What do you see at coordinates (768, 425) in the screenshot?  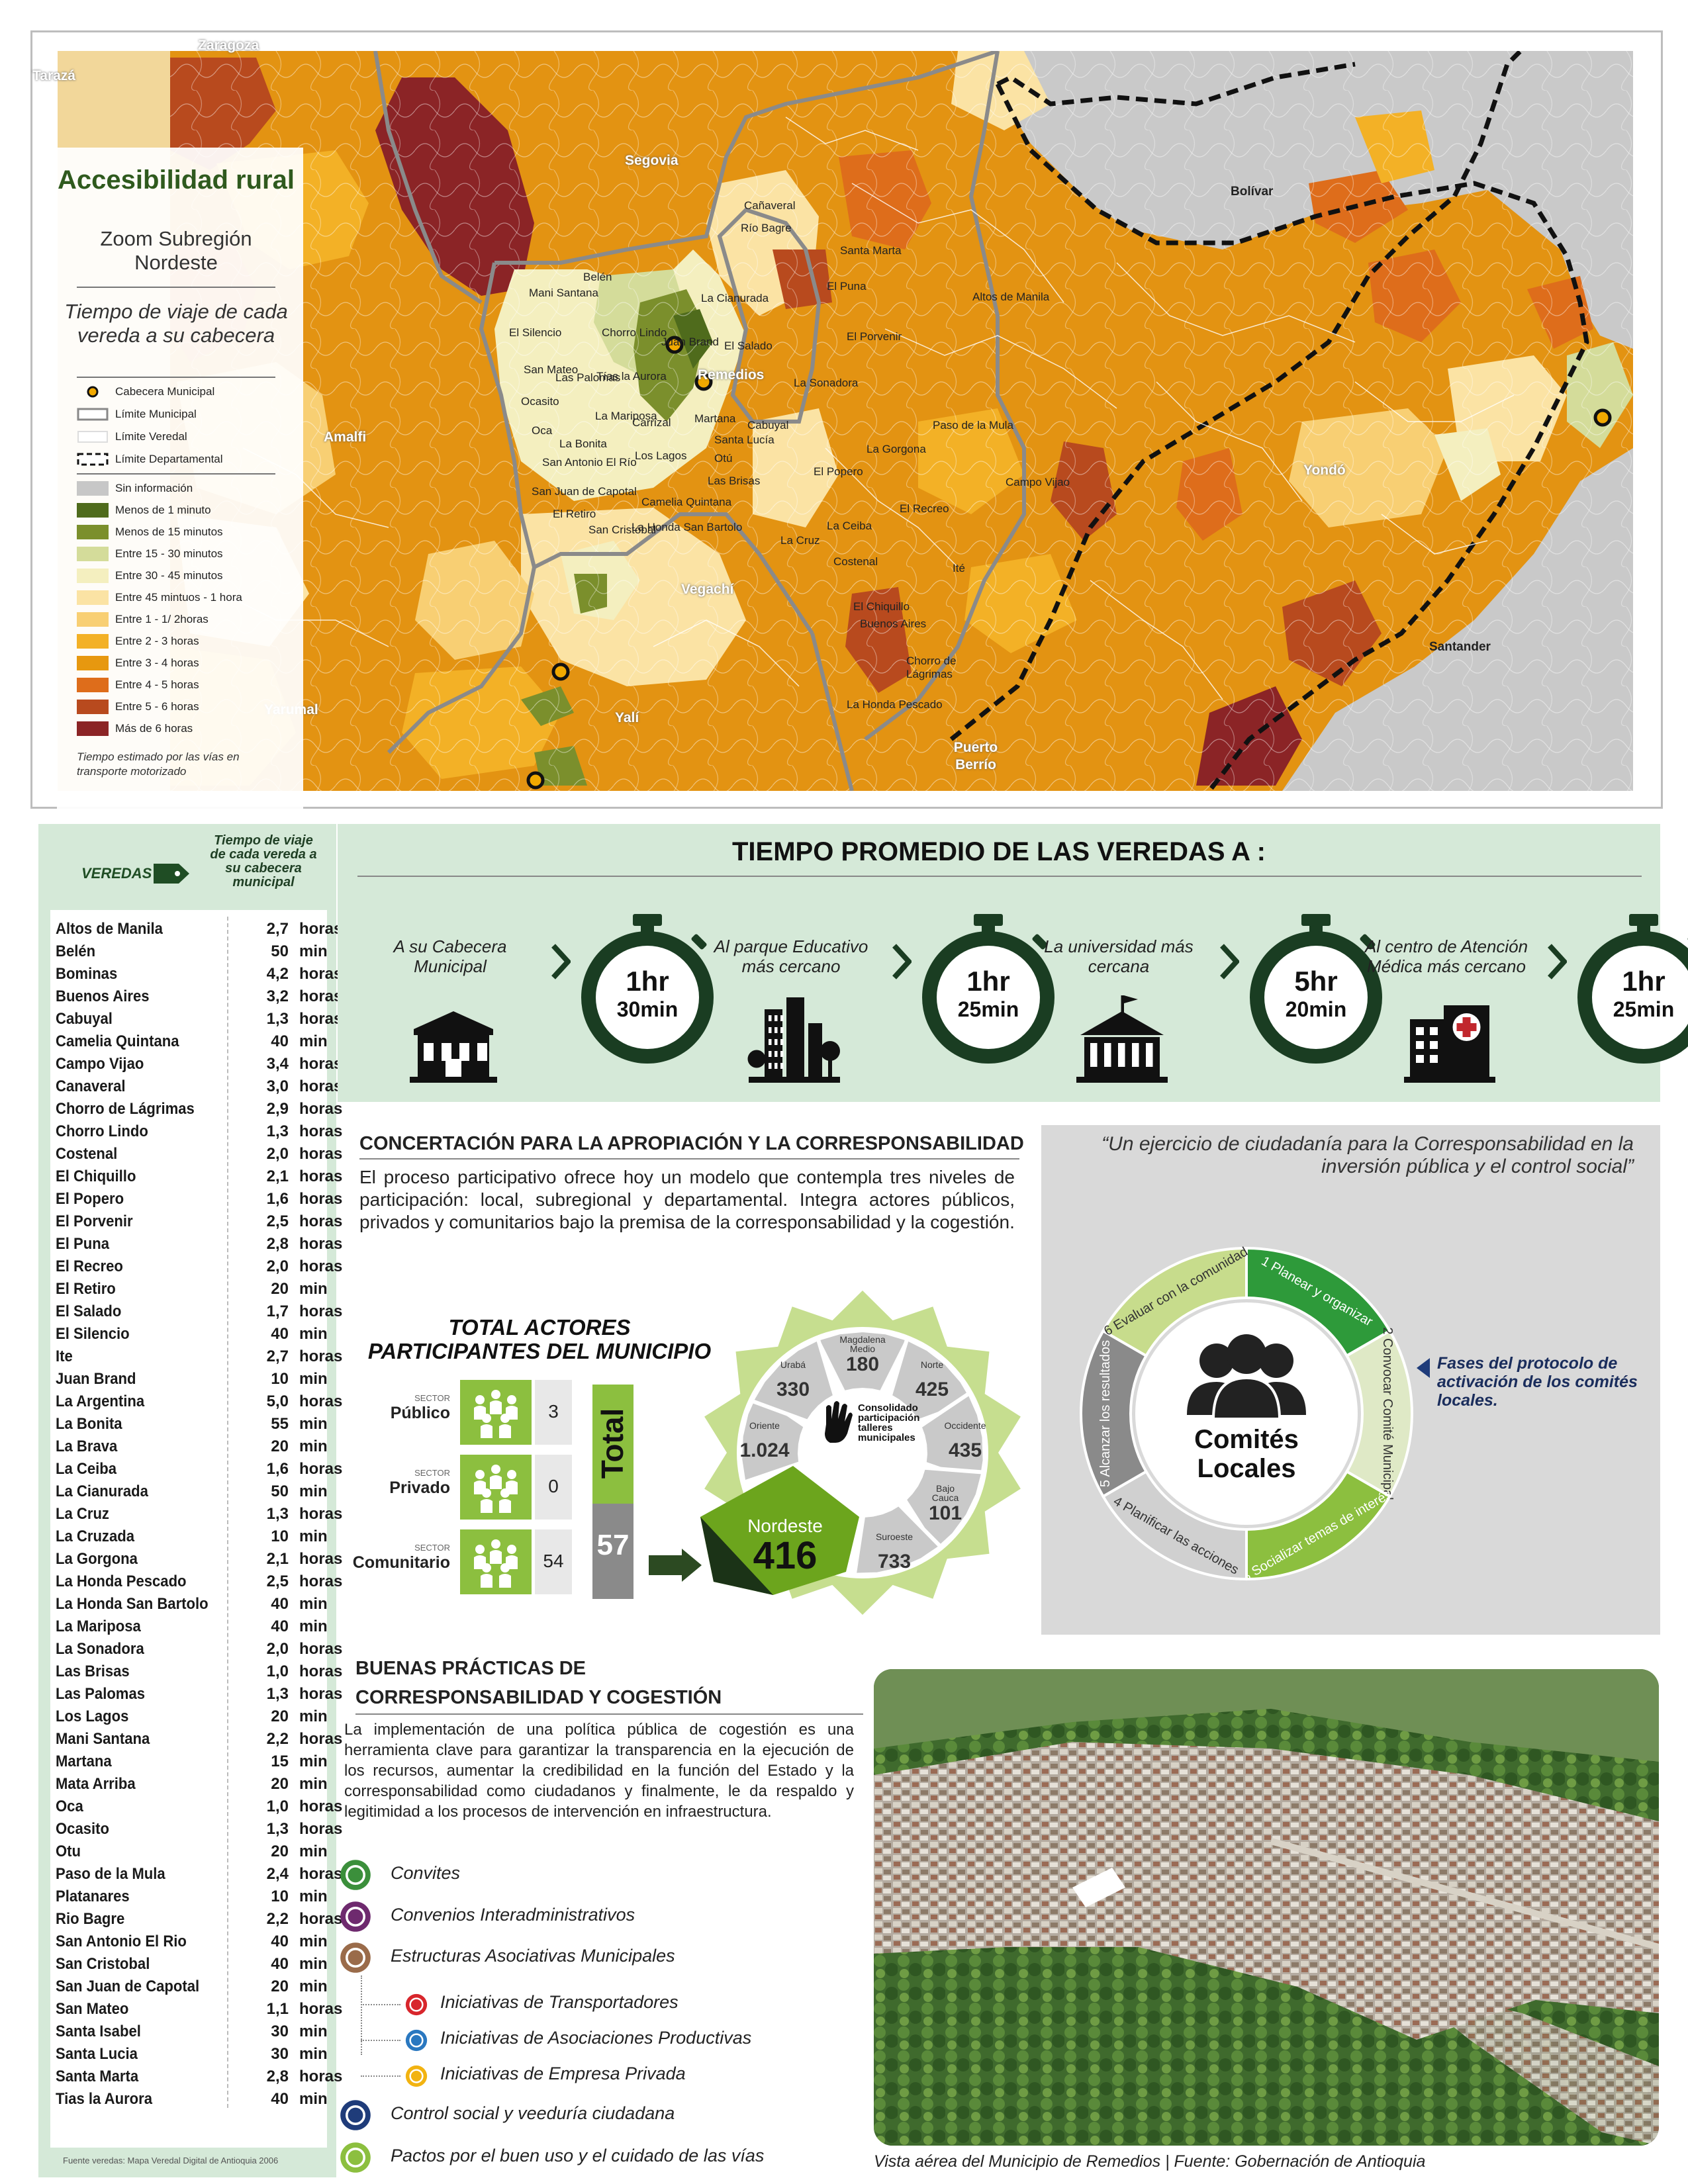 I see `map-label-vereda: Cabuyal` at bounding box center [768, 425].